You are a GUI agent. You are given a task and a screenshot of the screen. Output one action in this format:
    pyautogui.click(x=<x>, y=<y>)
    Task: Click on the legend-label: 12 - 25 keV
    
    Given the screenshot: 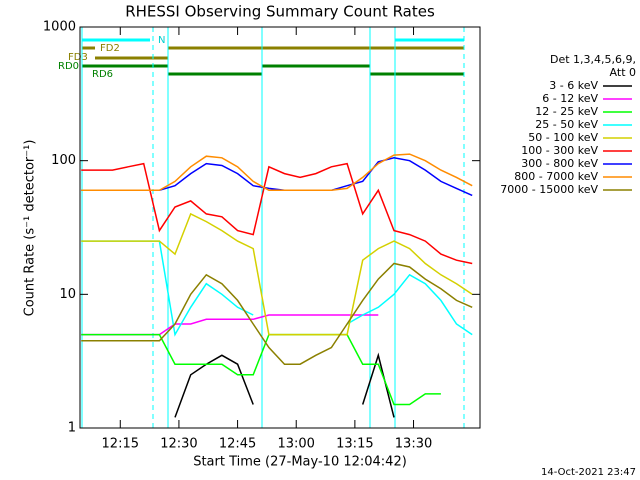 What is the action you would take?
    pyautogui.click(x=566, y=111)
    